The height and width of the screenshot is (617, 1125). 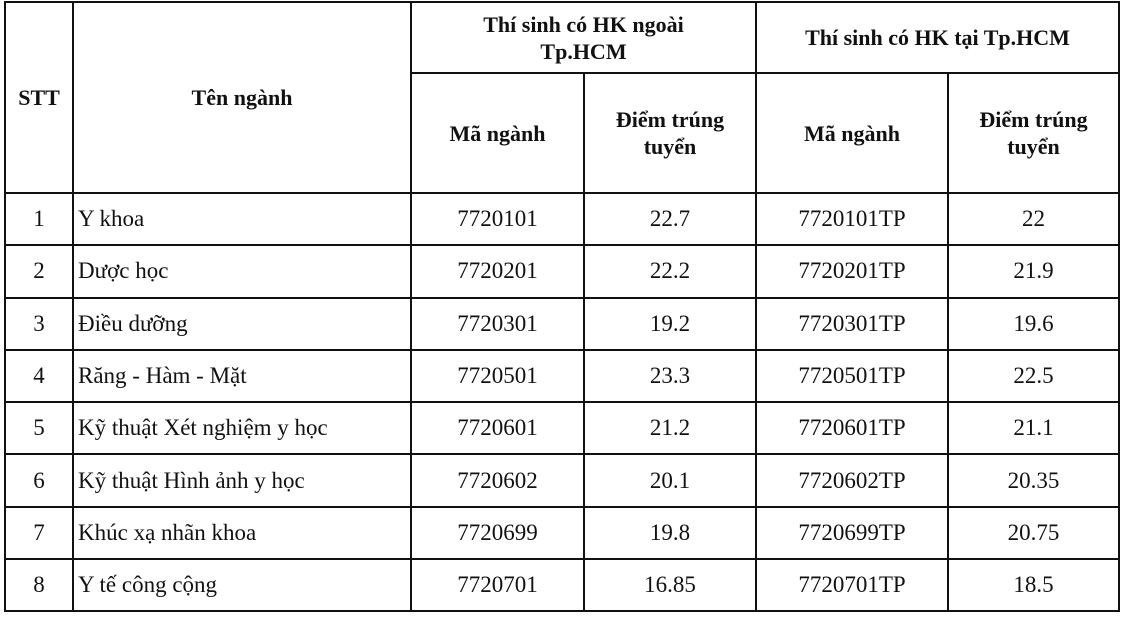 I want to click on cell-score-outside: 22.7, so click(x=670, y=219).